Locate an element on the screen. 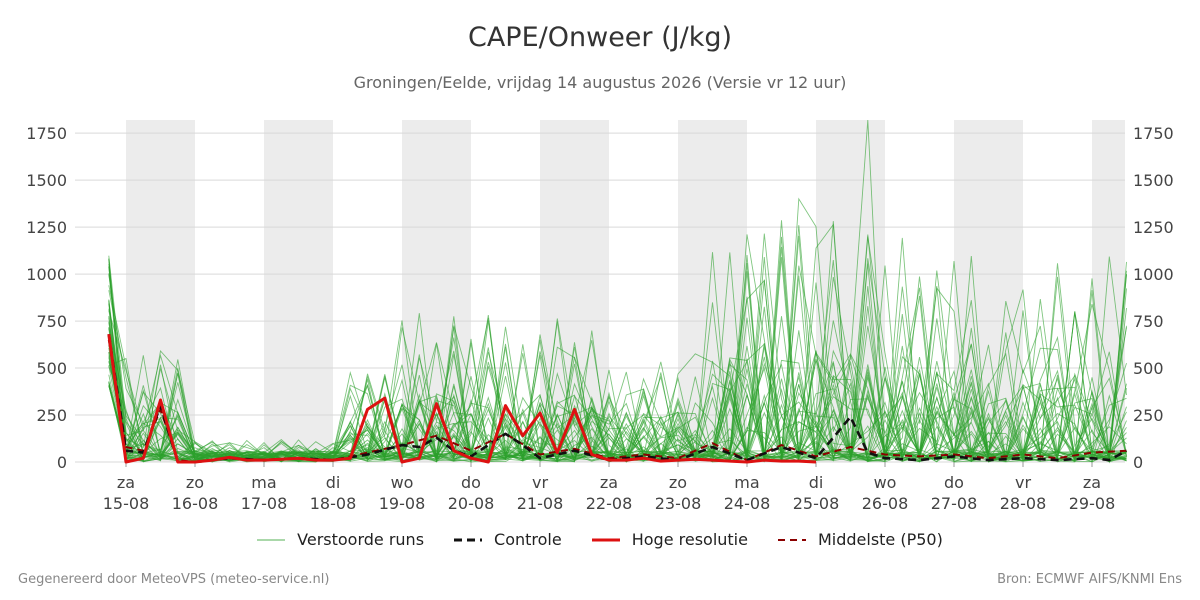 The height and width of the screenshot is (600, 1200). y-tick-label-right: 500 is located at coordinates (1148, 368).